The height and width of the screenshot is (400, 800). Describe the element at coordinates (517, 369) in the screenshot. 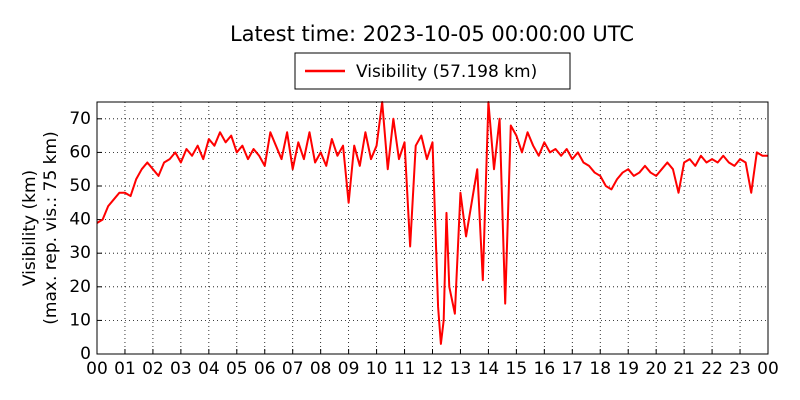

I see `x-tick-label: 15` at that location.